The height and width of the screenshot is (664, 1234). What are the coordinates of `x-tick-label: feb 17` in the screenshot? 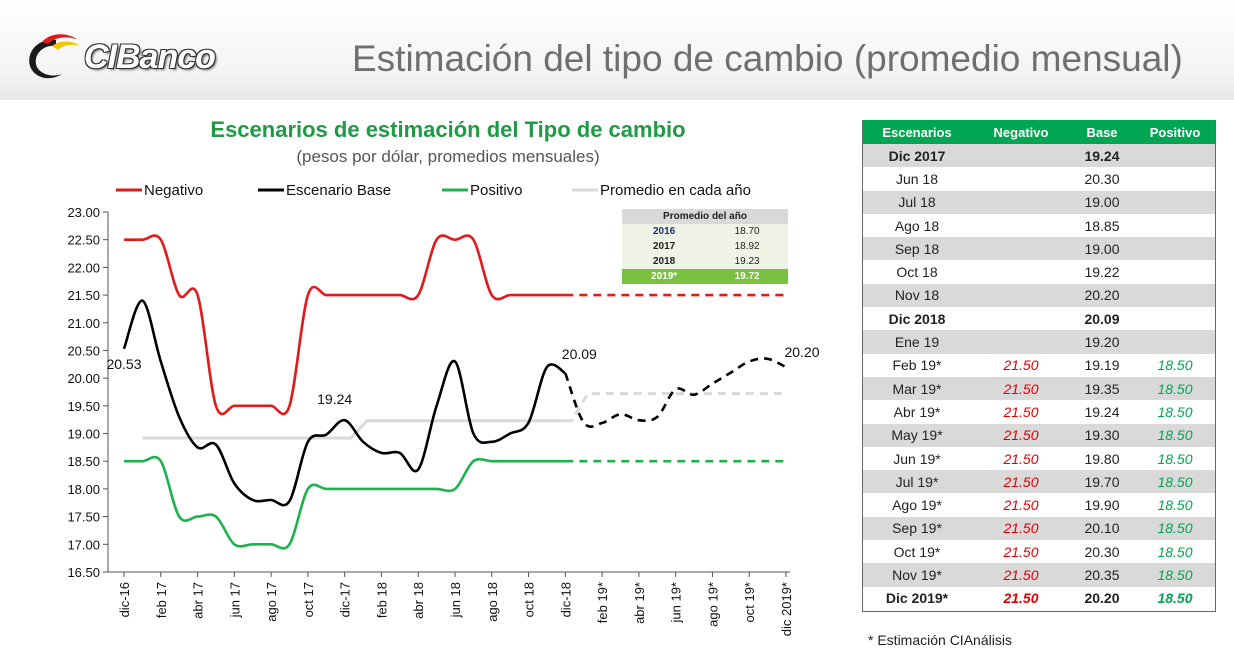 It's located at (161, 600).